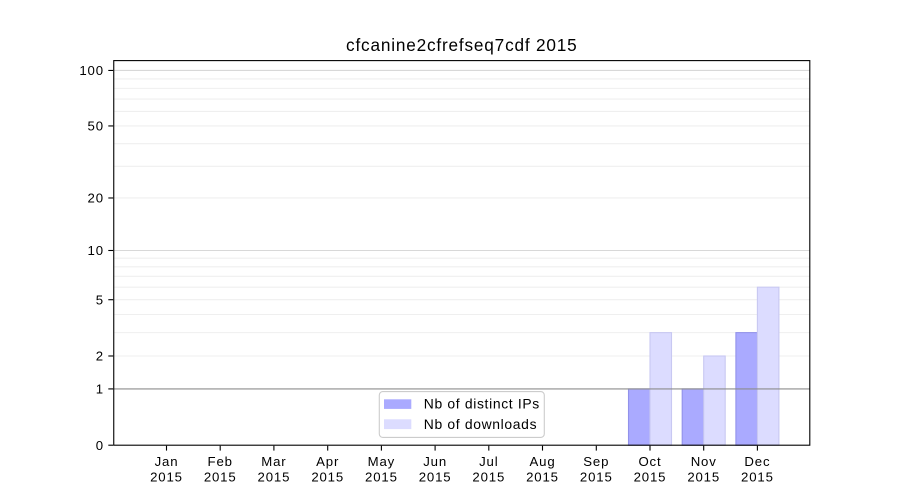 The image size is (900, 500). I want to click on svg-text: Jan, so click(167, 461).